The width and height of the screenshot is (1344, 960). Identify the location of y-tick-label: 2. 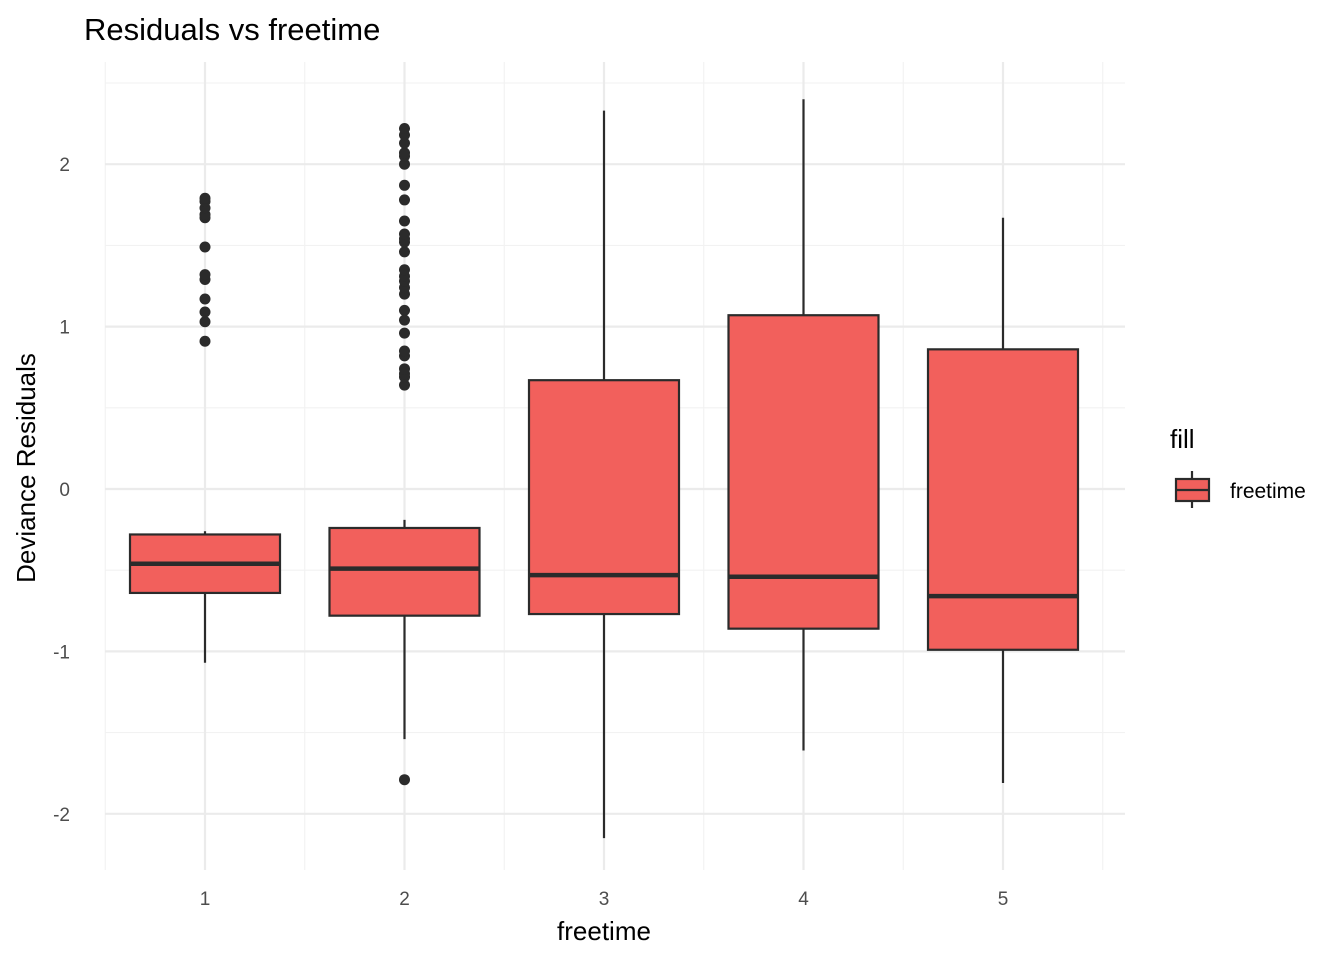
(64, 165).